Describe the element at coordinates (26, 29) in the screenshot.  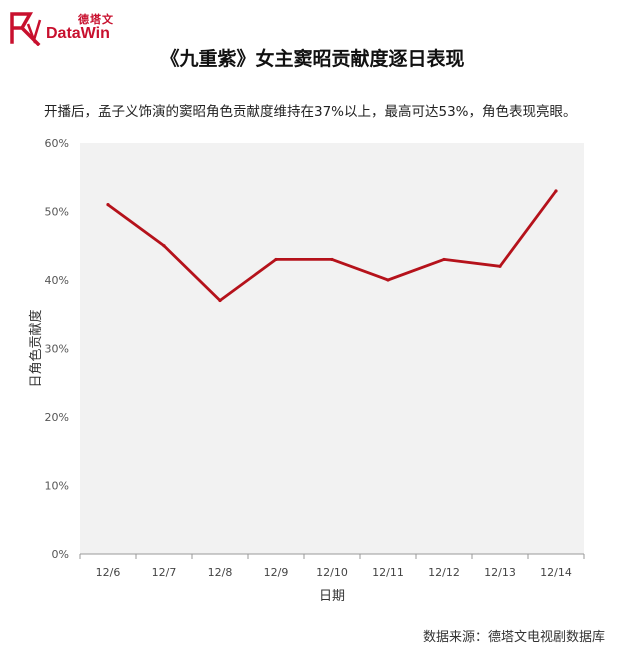
I see `datawin-logo-icon` at that location.